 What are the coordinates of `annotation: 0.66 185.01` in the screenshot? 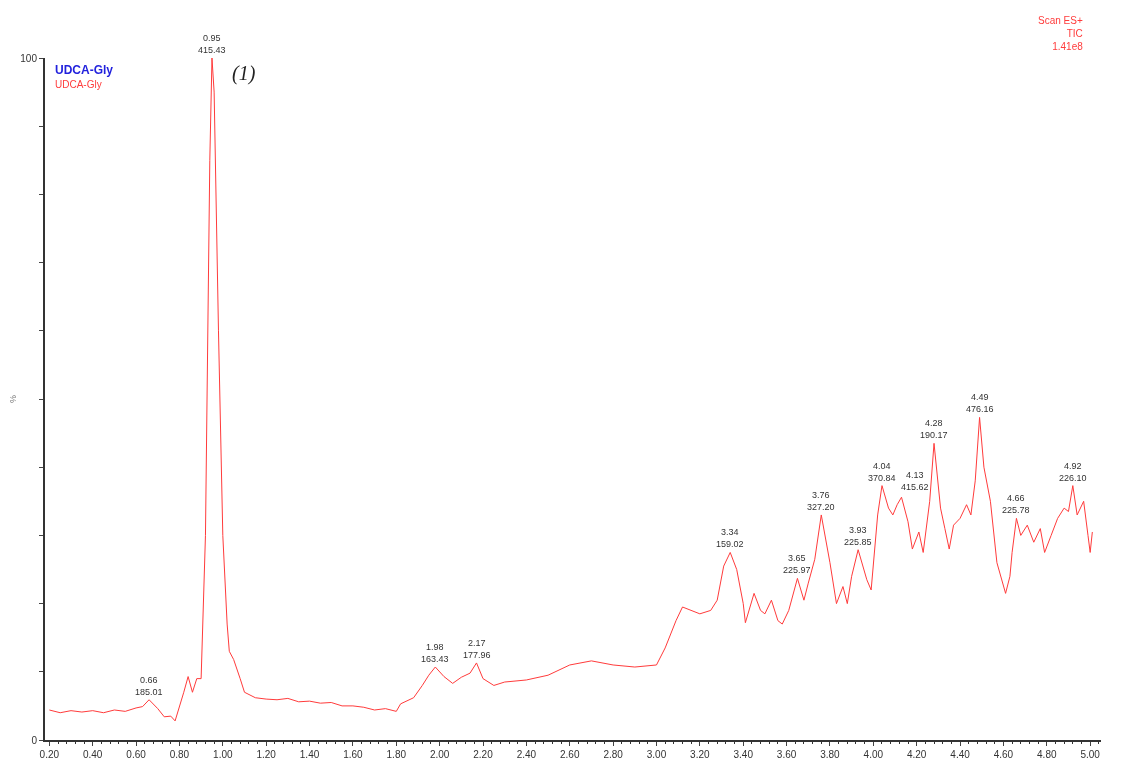 It's located at (149, 686).